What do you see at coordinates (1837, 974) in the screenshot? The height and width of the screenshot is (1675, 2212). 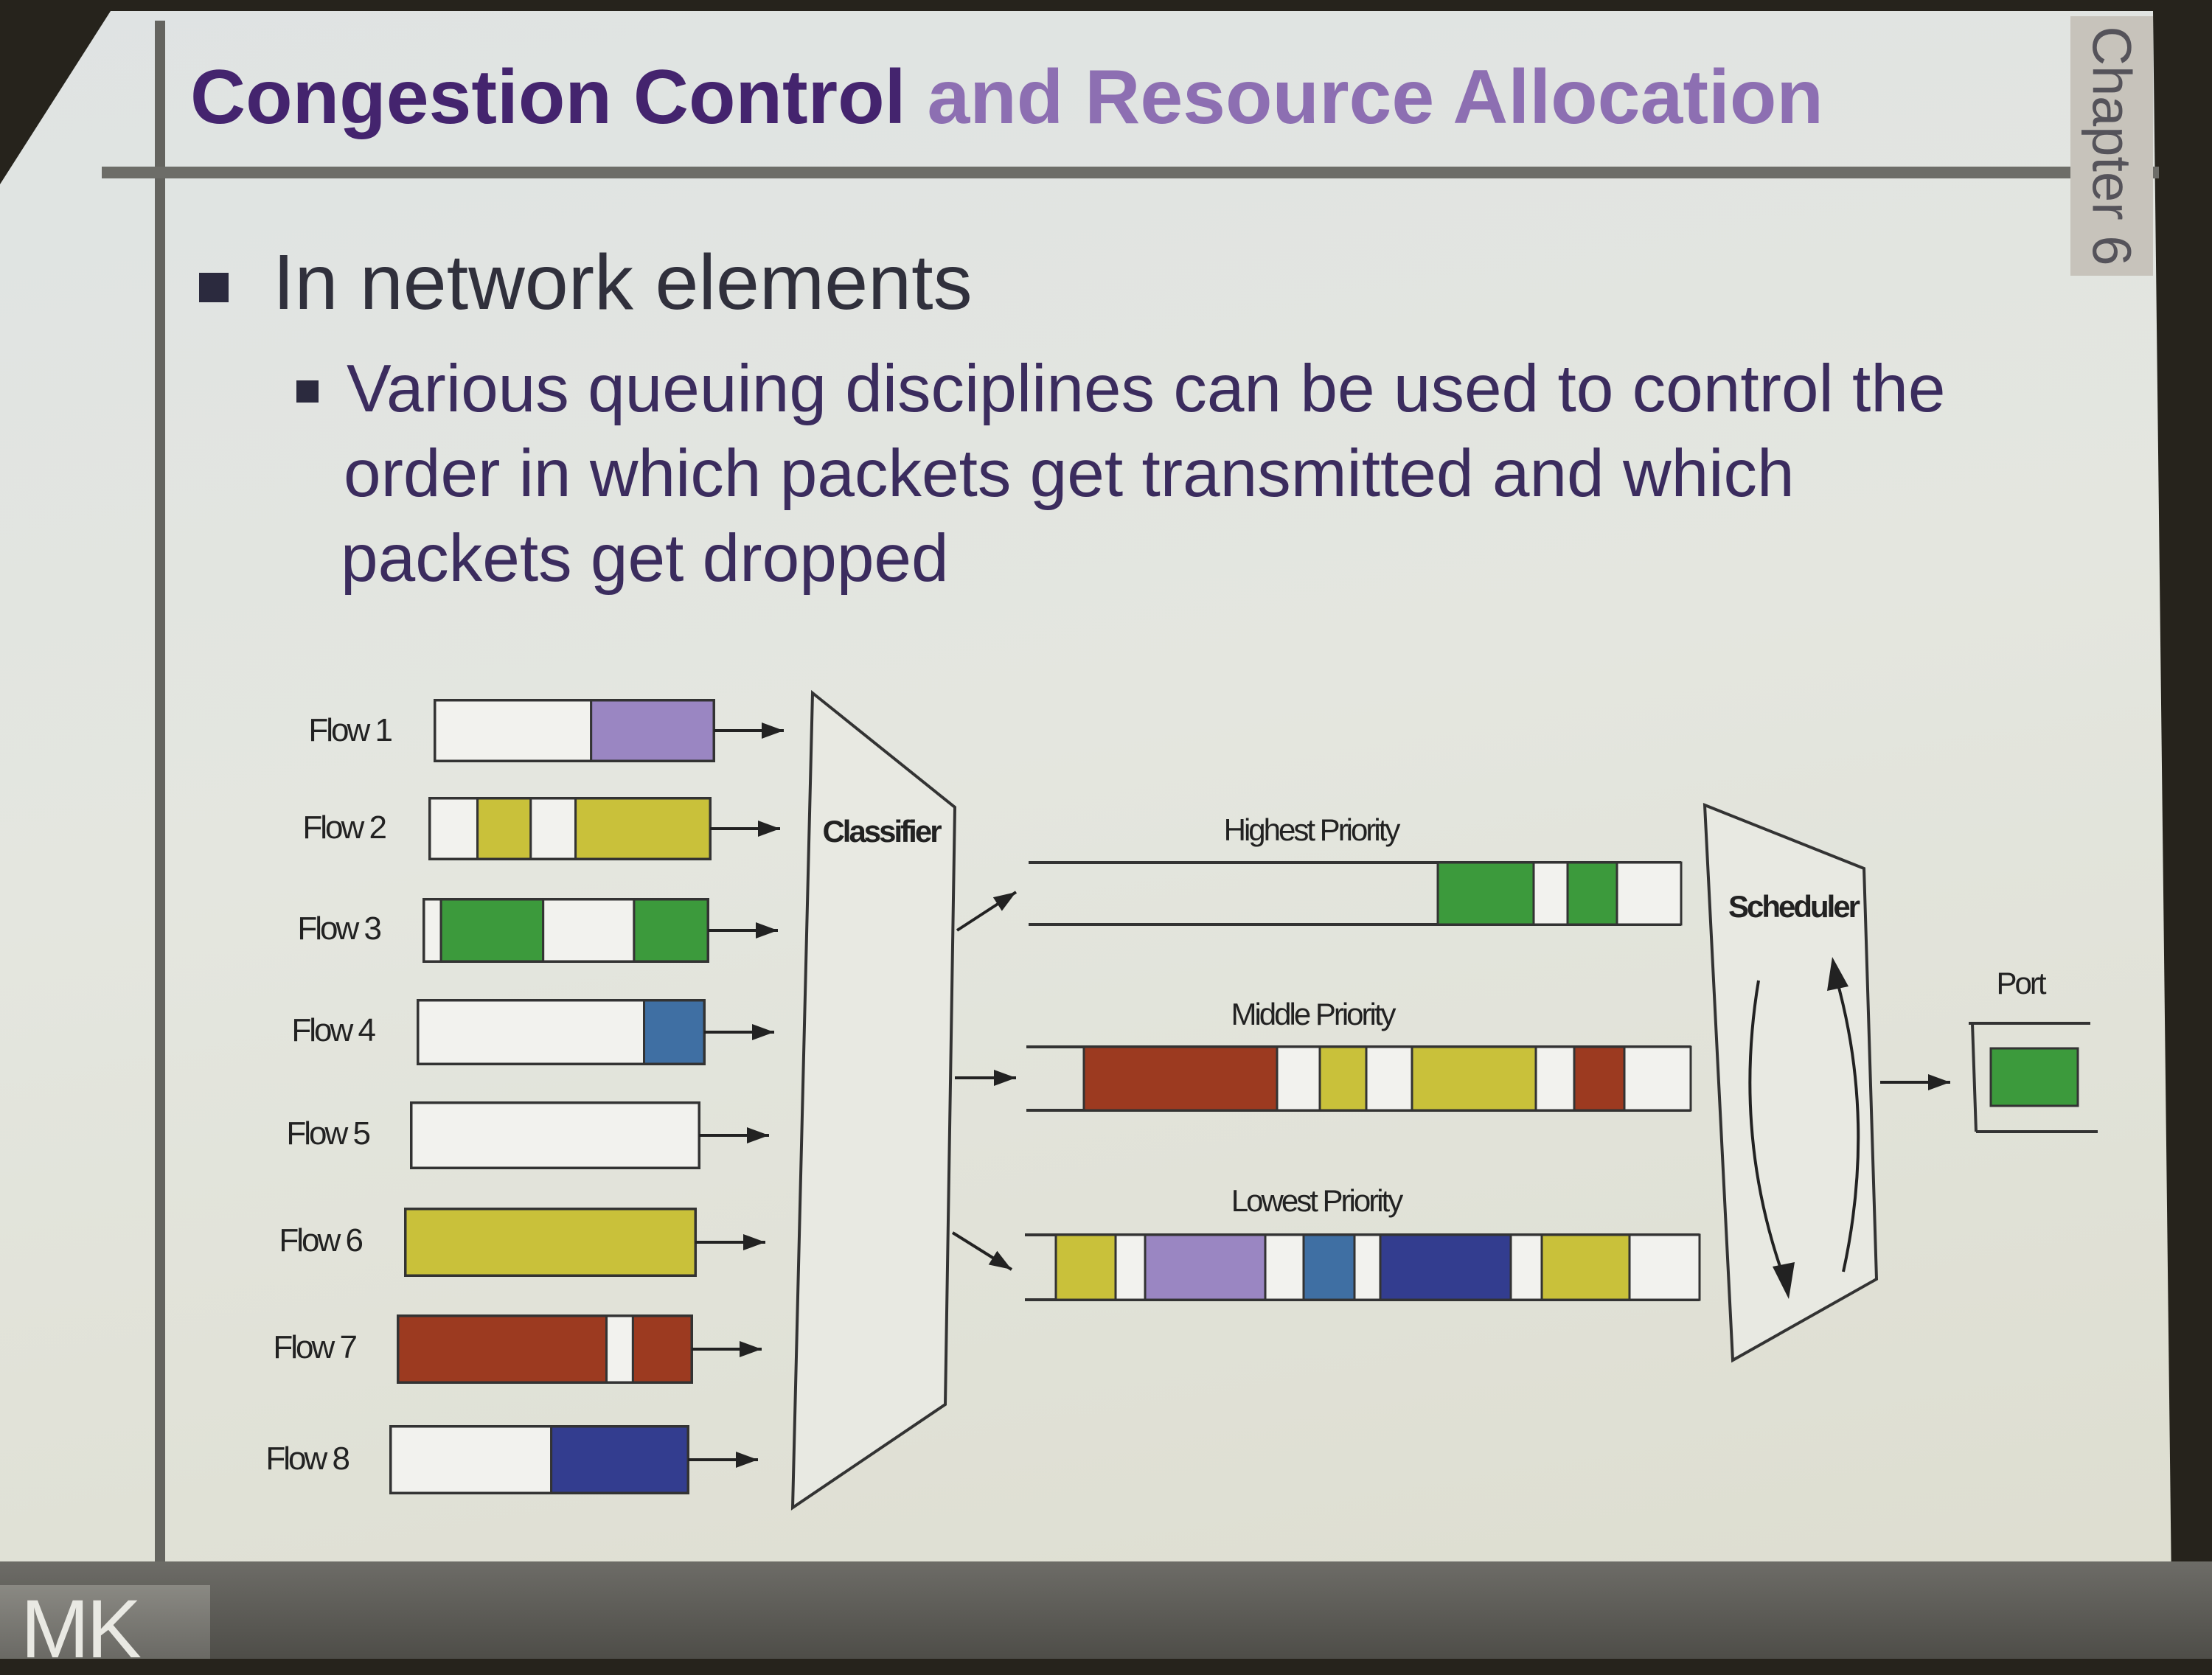 I see `scheduler-rotation-arrow-up-head` at bounding box center [1837, 974].